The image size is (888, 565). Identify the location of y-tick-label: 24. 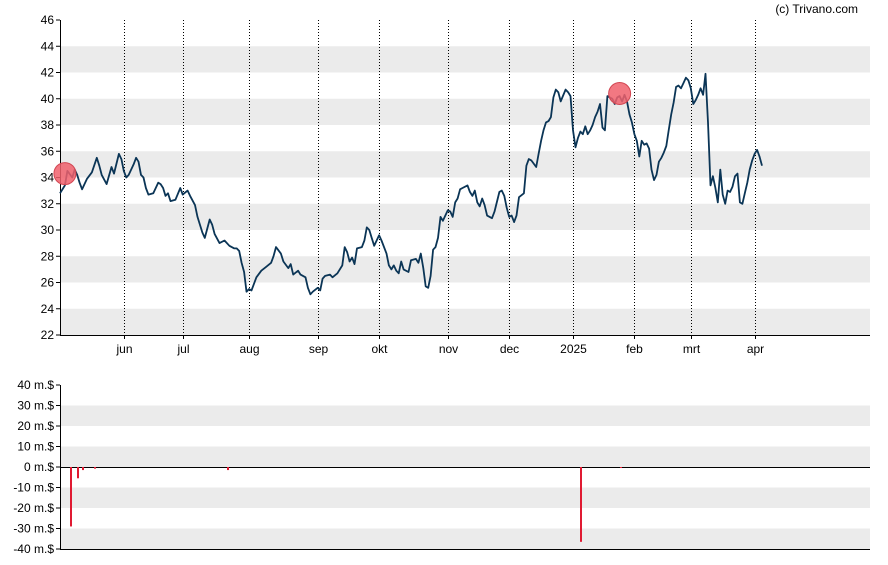
(48, 309).